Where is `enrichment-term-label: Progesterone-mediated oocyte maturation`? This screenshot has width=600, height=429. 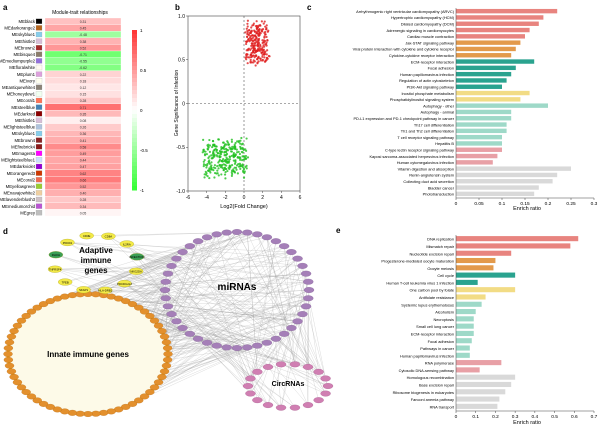
enrichment-term-label: Progesterone-mediated oocyte maturation is located at coordinates (417, 261).